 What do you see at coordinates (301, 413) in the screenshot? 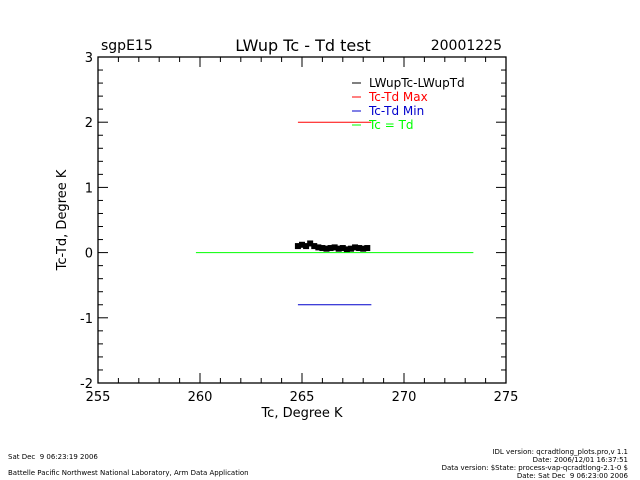
I see `x-axis-label: Tc, Degree K` at bounding box center [301, 413].